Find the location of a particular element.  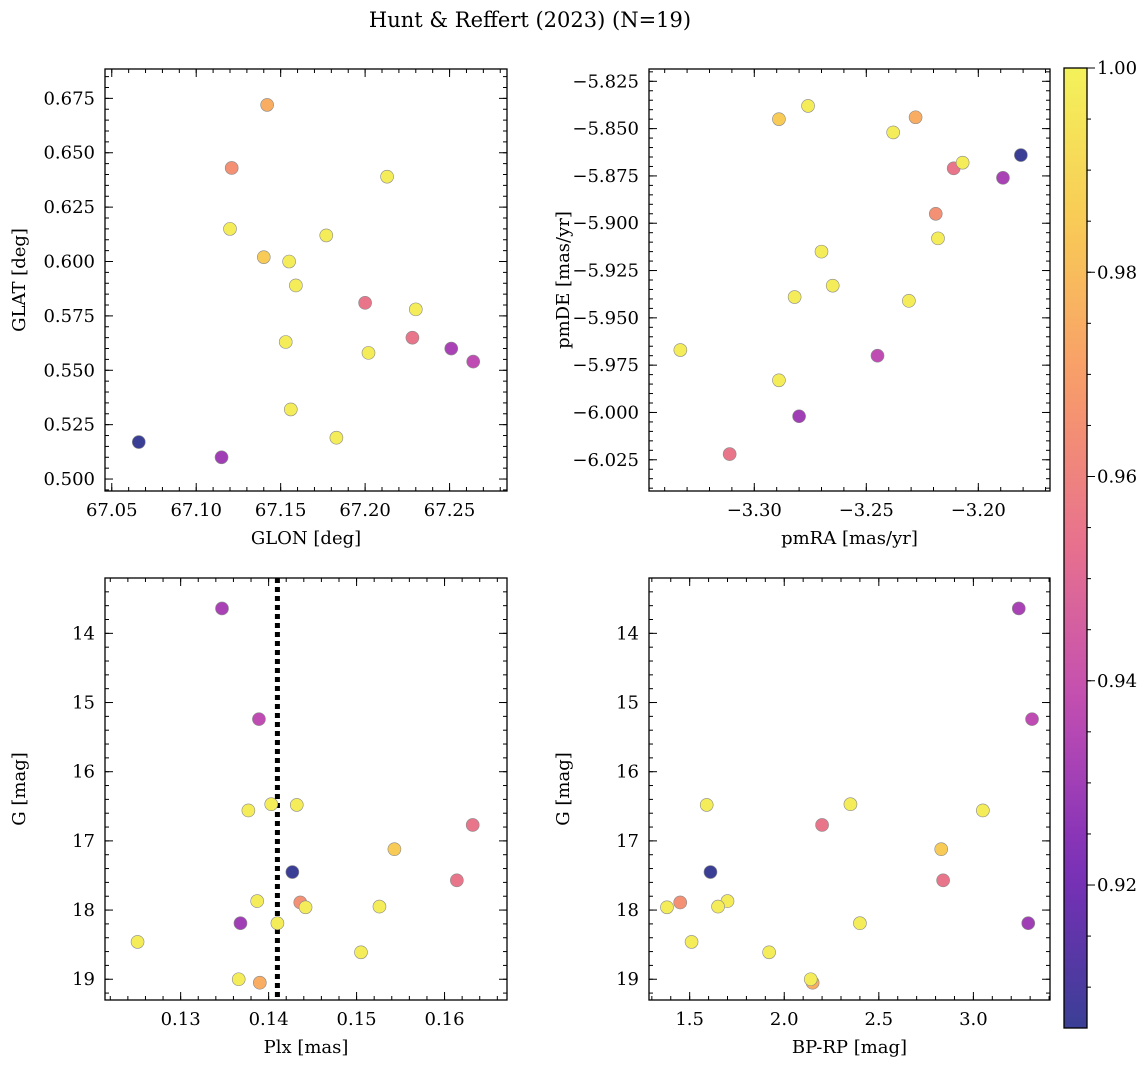

colorbar-gradient is located at coordinates (1075, 548).